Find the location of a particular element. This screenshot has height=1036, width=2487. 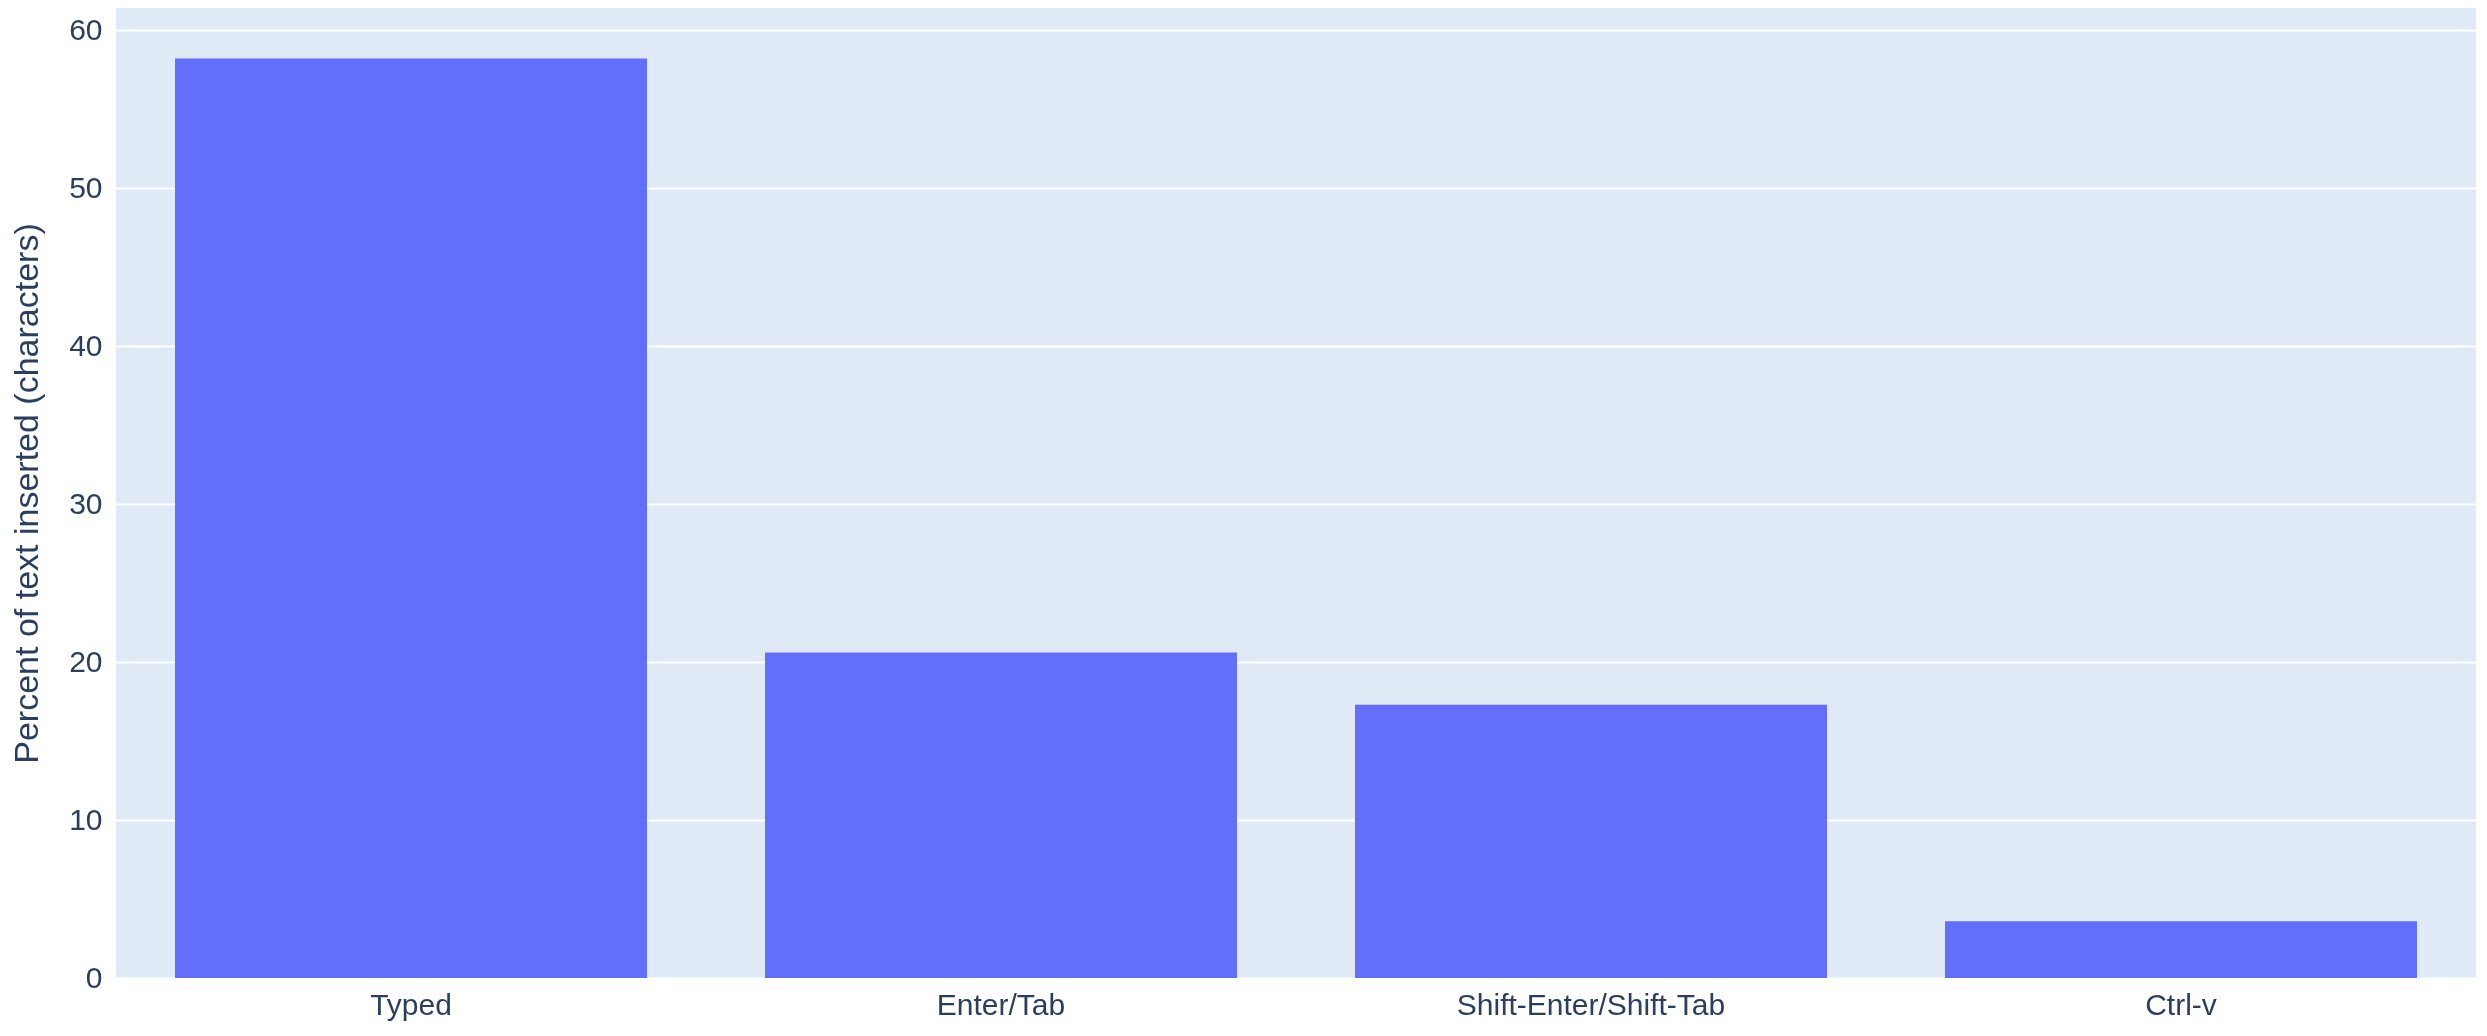

x-tick-label: Enter/Tab is located at coordinates (1001, 1004).